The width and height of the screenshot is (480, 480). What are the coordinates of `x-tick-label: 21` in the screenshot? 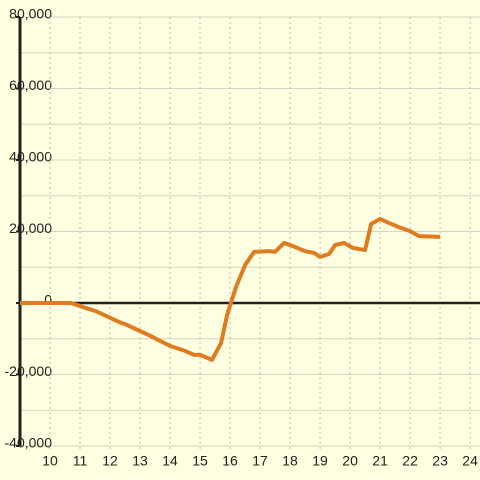 It's located at (380, 461).